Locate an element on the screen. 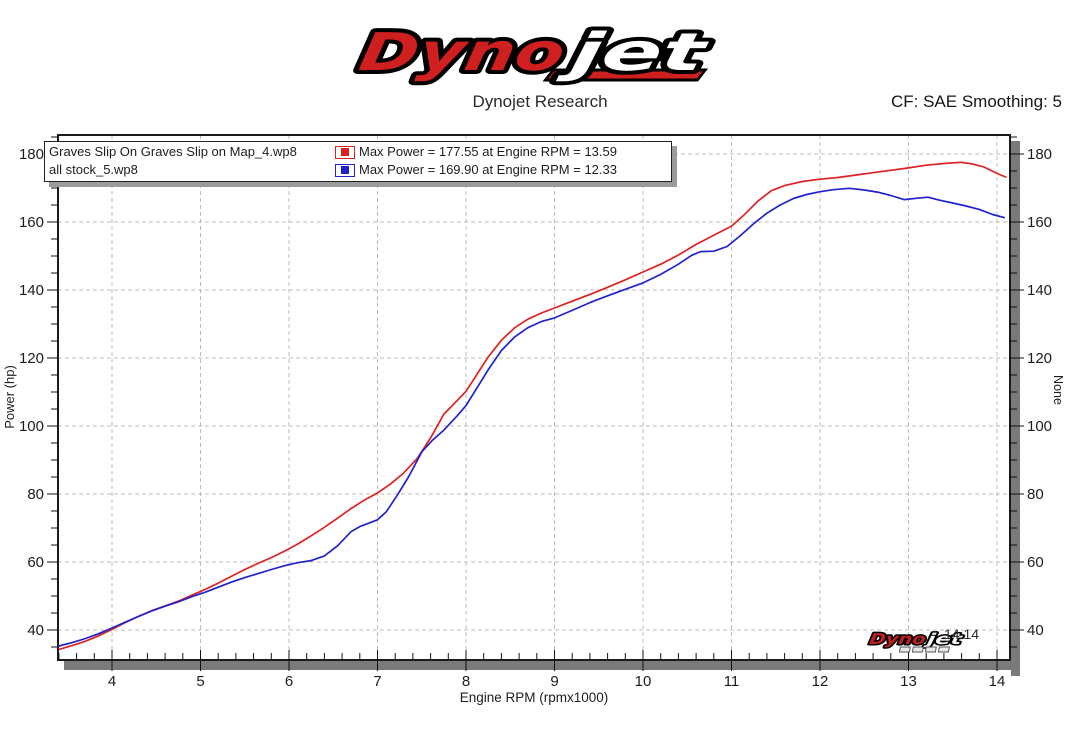 Image resolution: width=1080 pixels, height=735 pixels. legend-marker-square-blue is located at coordinates (345, 170).